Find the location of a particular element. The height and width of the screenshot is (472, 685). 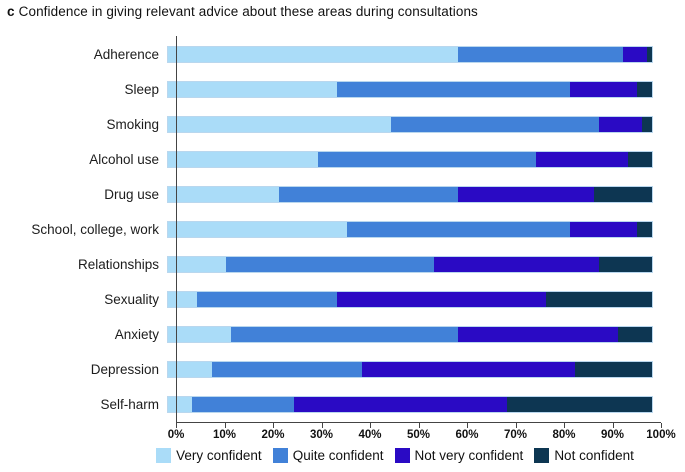

bar-row: Relationships is located at coordinates (330, 264).